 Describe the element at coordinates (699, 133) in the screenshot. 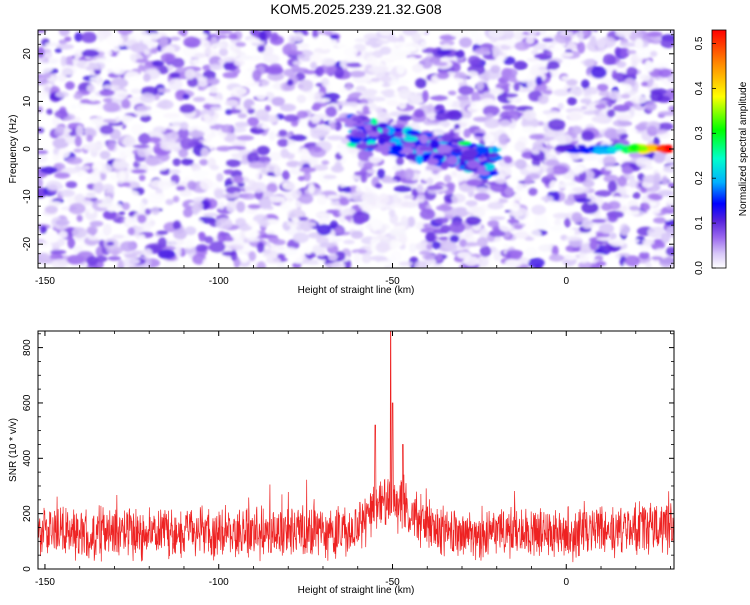

I see `colorbar-tick-label: 0.3` at that location.